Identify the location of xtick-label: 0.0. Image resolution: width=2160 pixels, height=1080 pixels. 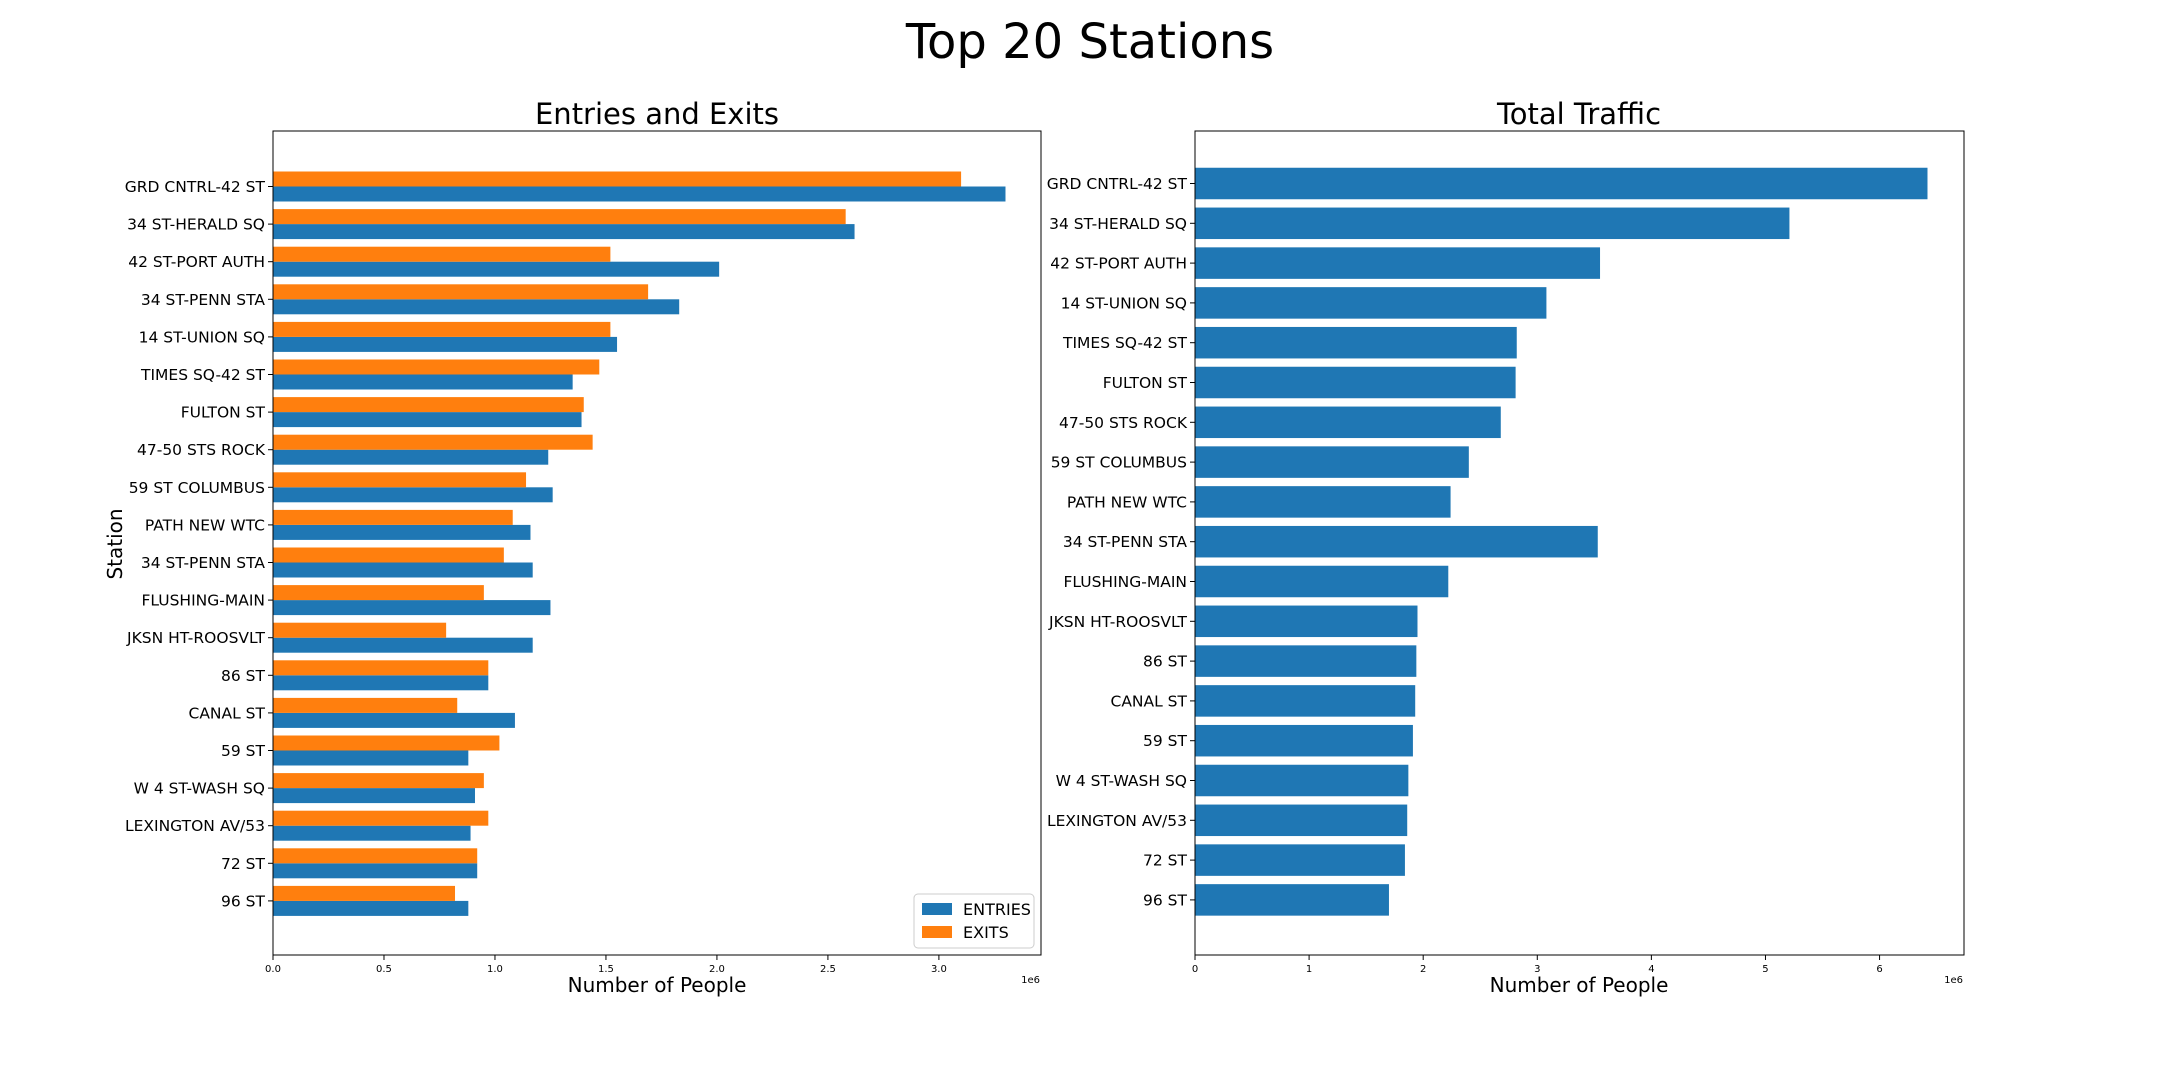
(273, 969).